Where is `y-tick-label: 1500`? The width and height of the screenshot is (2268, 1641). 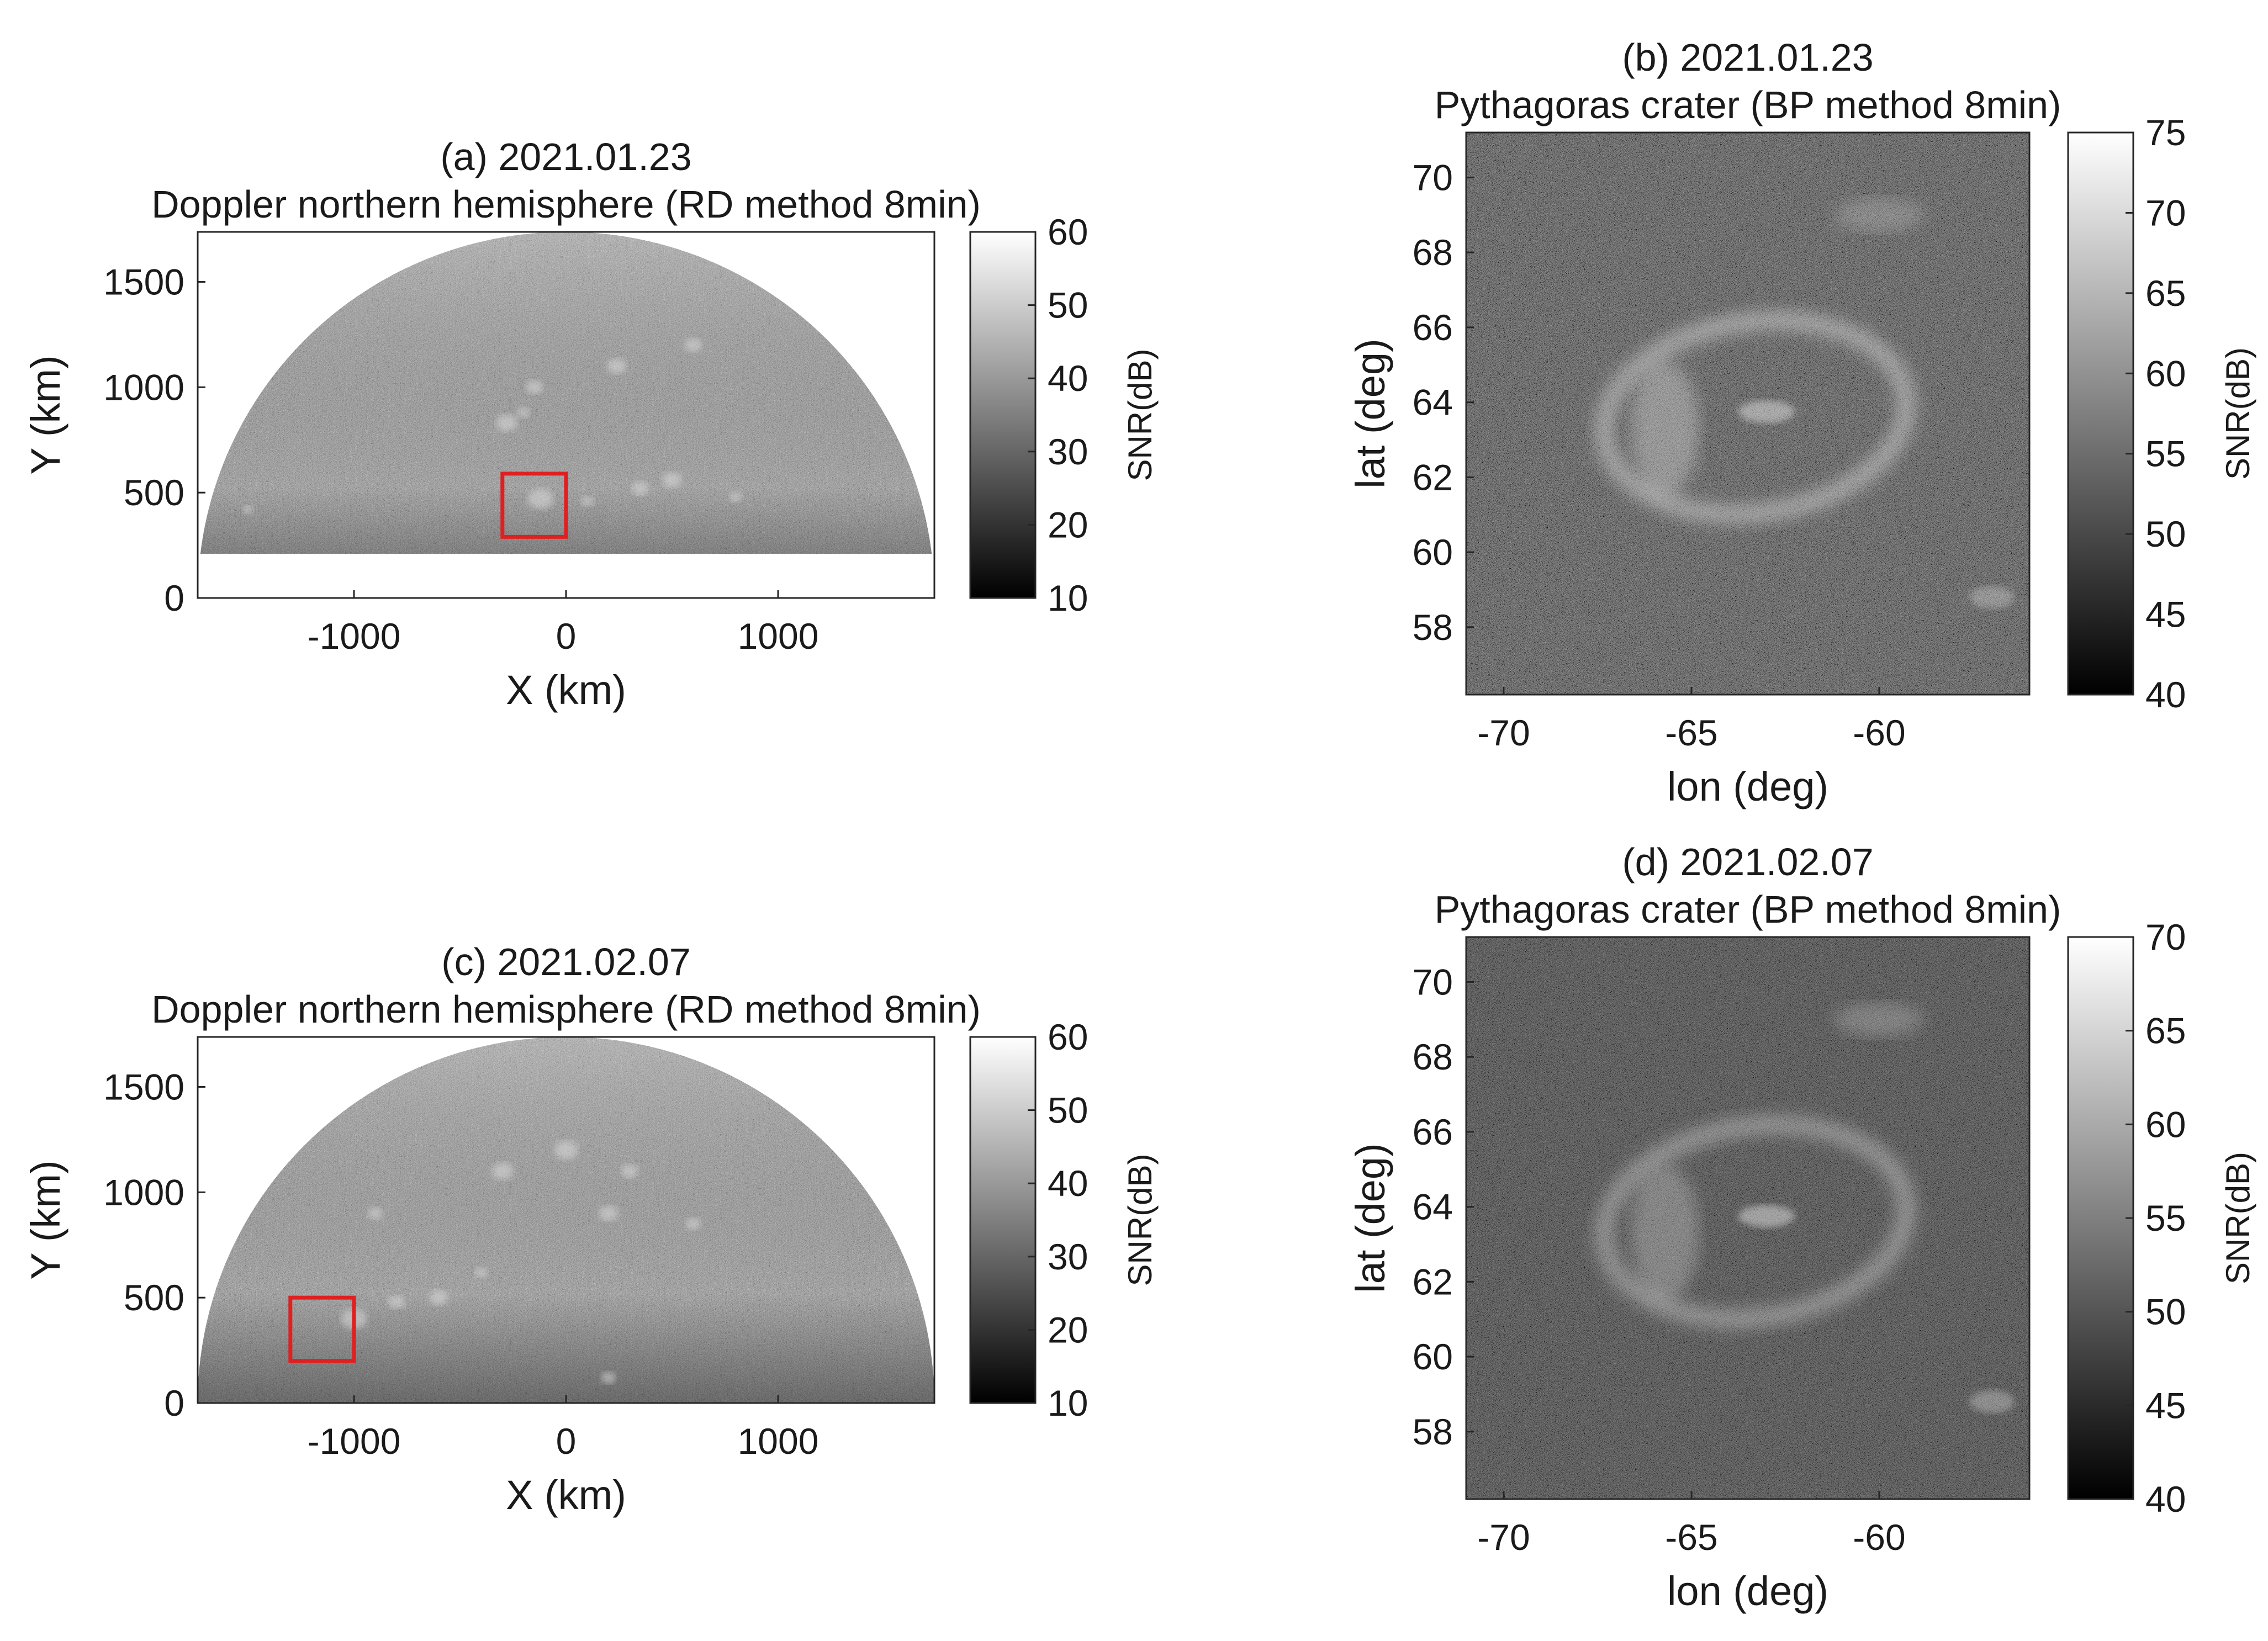 y-tick-label: 1500 is located at coordinates (143, 281).